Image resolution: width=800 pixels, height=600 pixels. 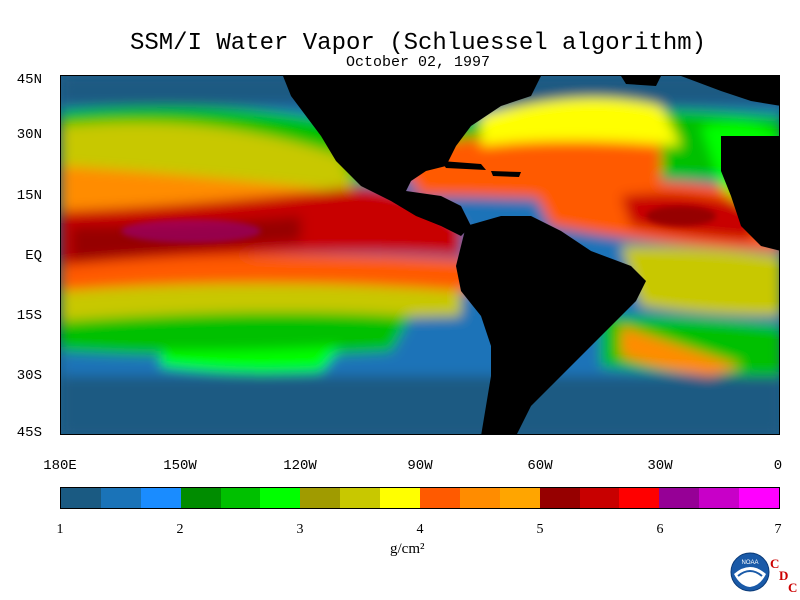 What do you see at coordinates (420, 529) in the screenshot?
I see `colorbar-tick: 4` at bounding box center [420, 529].